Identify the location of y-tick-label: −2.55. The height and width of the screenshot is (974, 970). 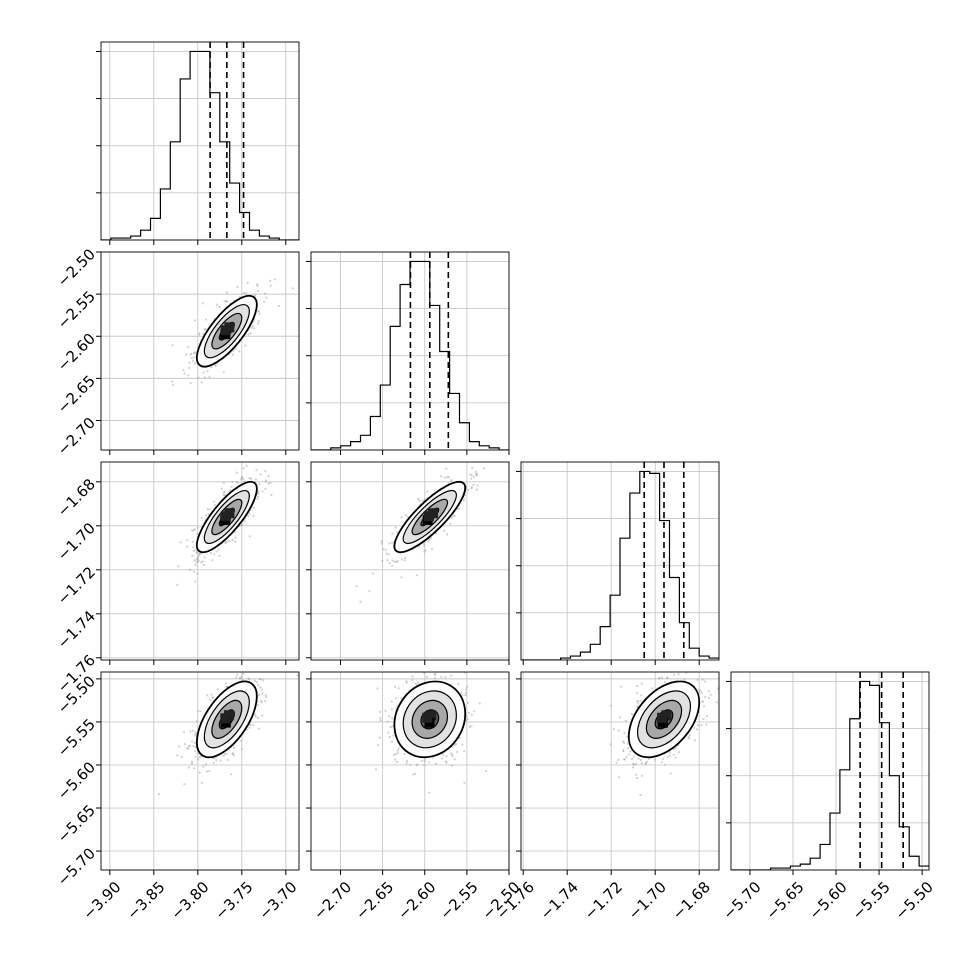
(76, 309).